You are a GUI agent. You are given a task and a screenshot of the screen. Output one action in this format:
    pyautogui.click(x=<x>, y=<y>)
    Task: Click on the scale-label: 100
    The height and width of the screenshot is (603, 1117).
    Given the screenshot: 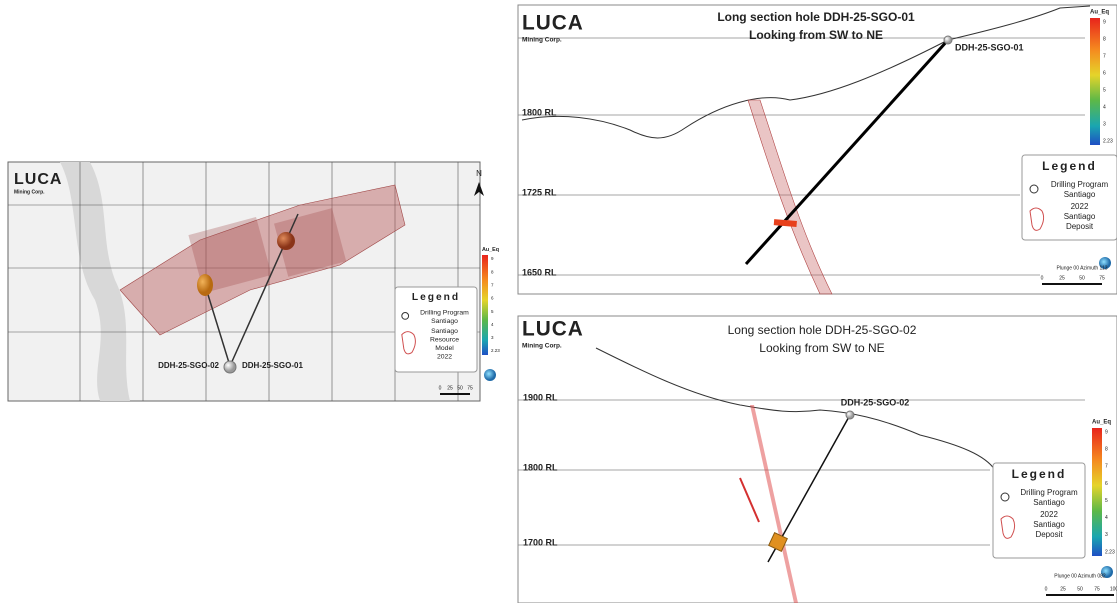 What is the action you would take?
    pyautogui.click(x=1113, y=589)
    